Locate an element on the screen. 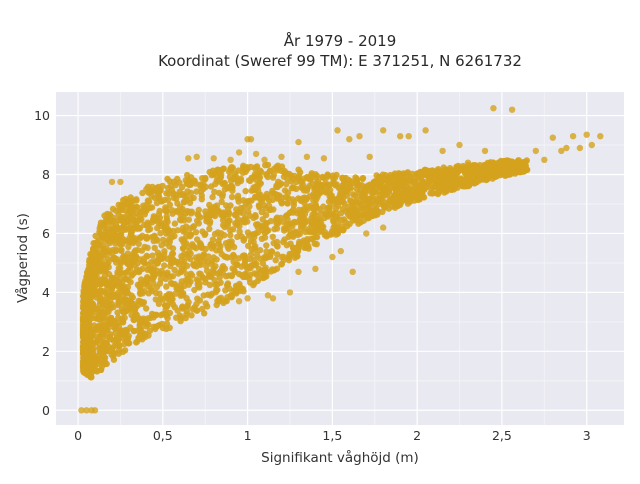  y-tick-label: 2 is located at coordinates (46, 351).